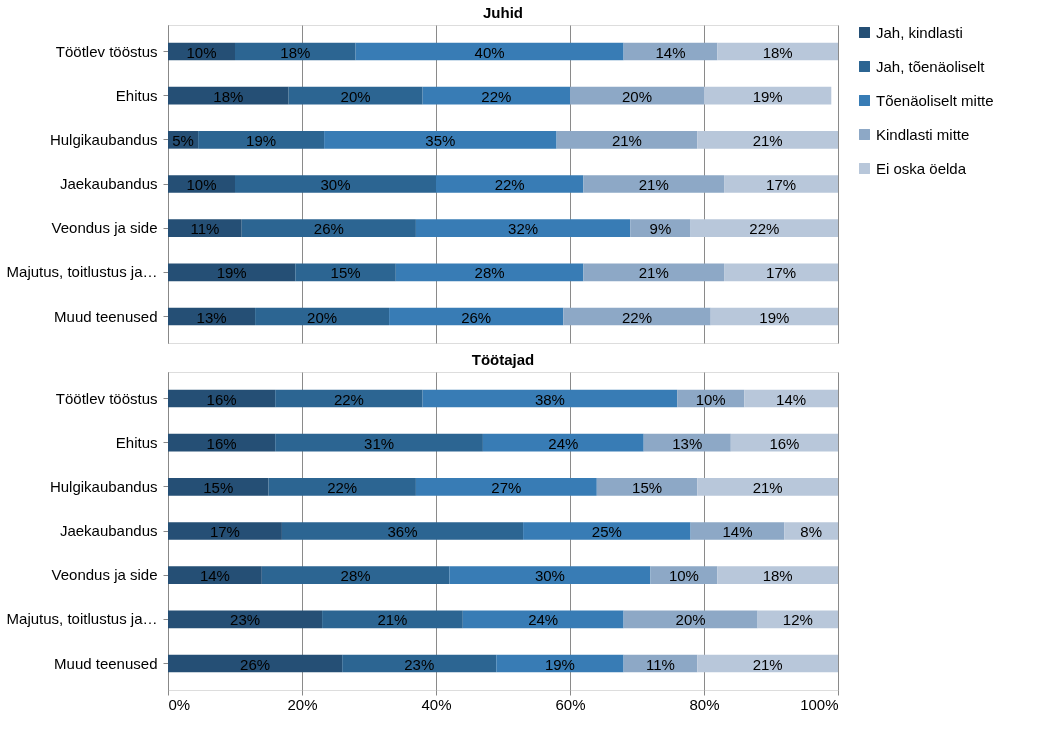 The width and height of the screenshot is (1050, 745). I want to click on legend-label: Jah, kindlasti, so click(919, 32).